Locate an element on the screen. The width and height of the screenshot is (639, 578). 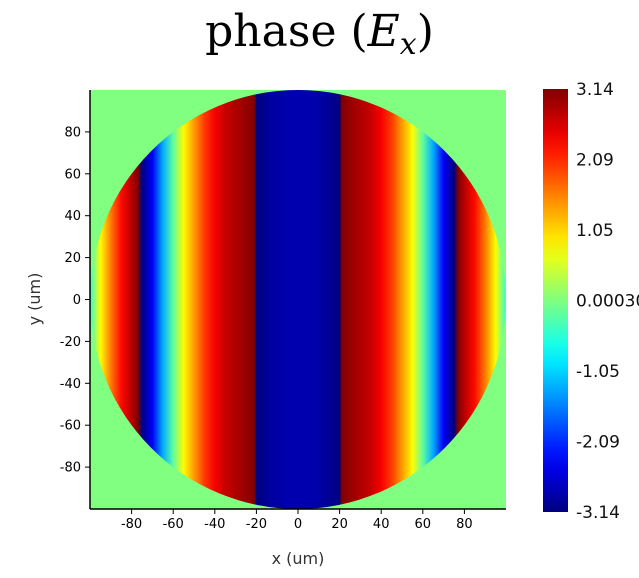
title-suffix: ) is located at coordinates (425, 31).